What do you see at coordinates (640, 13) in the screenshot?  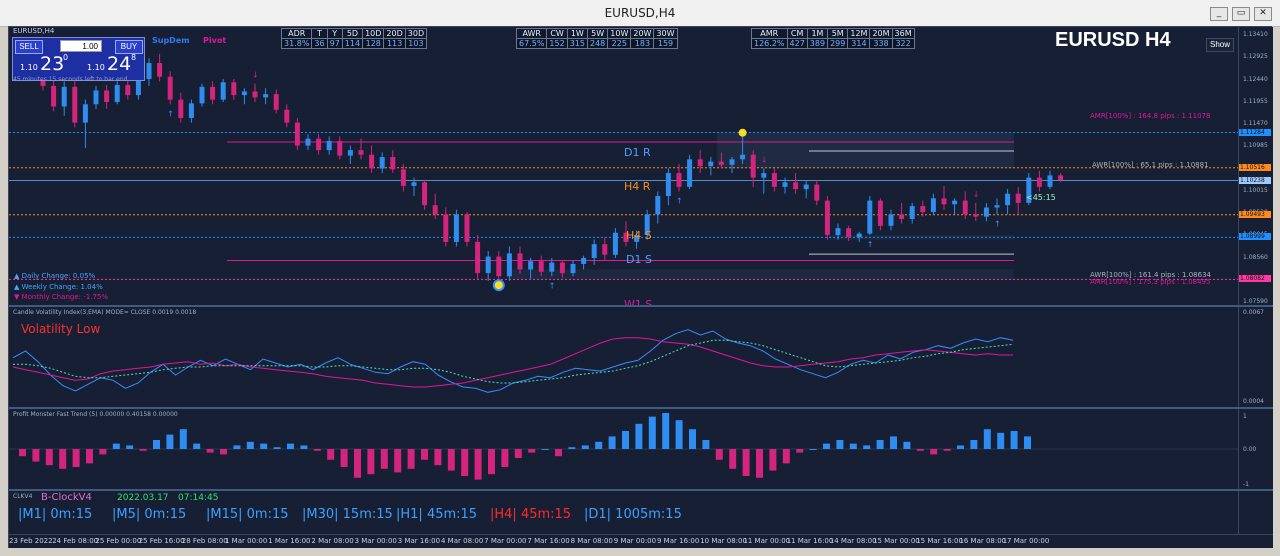 I see `window-title: EURUSD,H4` at bounding box center [640, 13].